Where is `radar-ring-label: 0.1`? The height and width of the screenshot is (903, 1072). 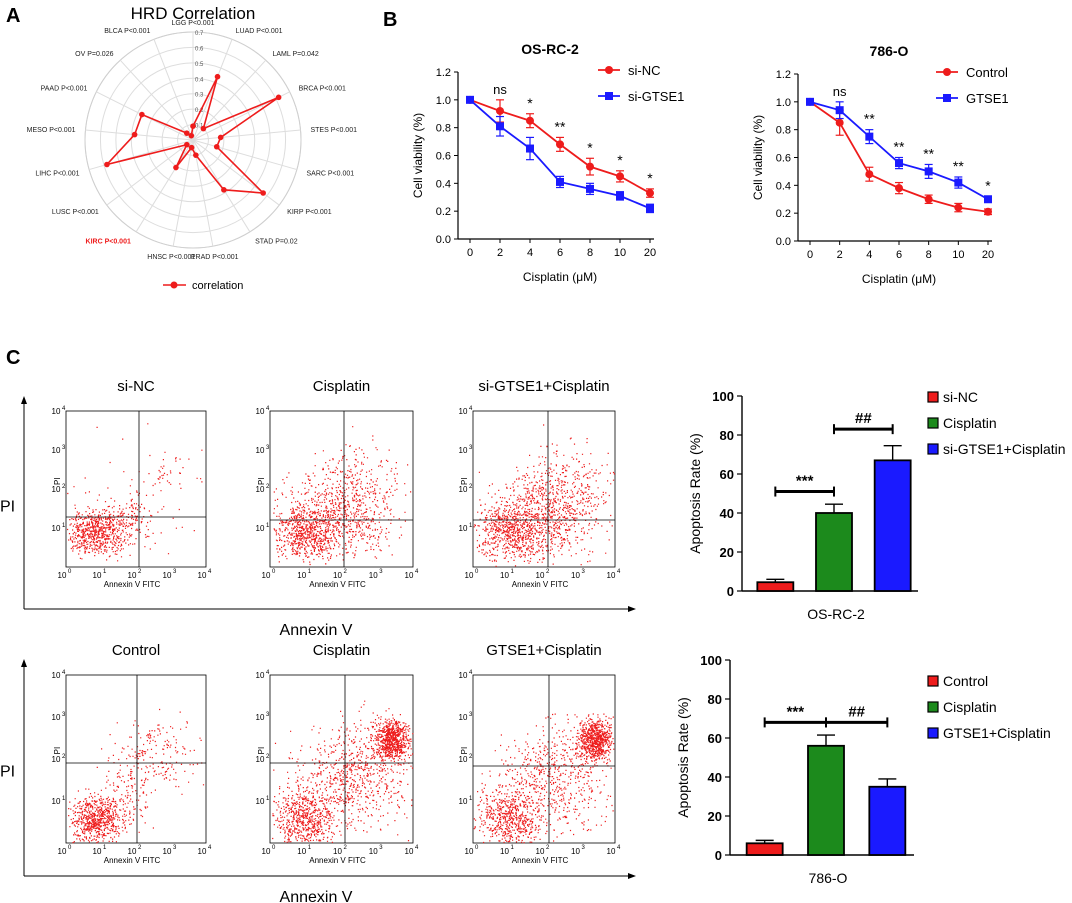
radar-ring-label: 0.1 is located at coordinates (199, 127).